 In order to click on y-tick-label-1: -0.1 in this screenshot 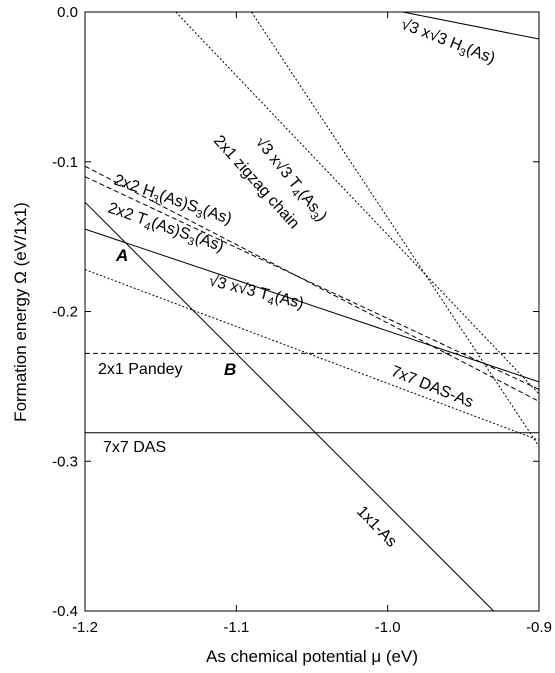, I will do `click(65, 162)`.